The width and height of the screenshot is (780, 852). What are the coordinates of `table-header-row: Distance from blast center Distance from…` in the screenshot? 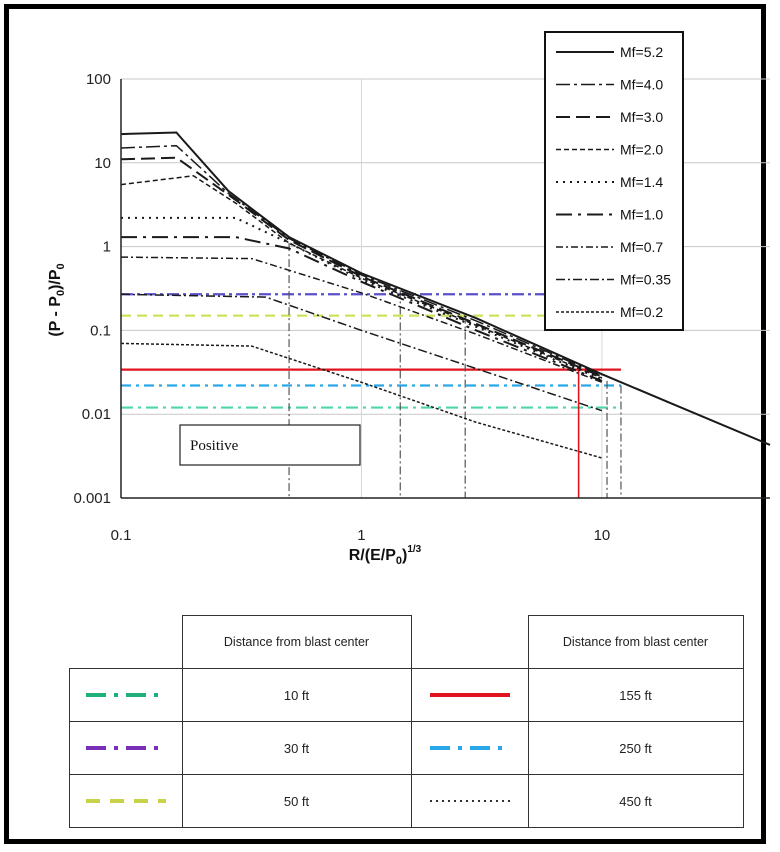 It's located at (407, 642).